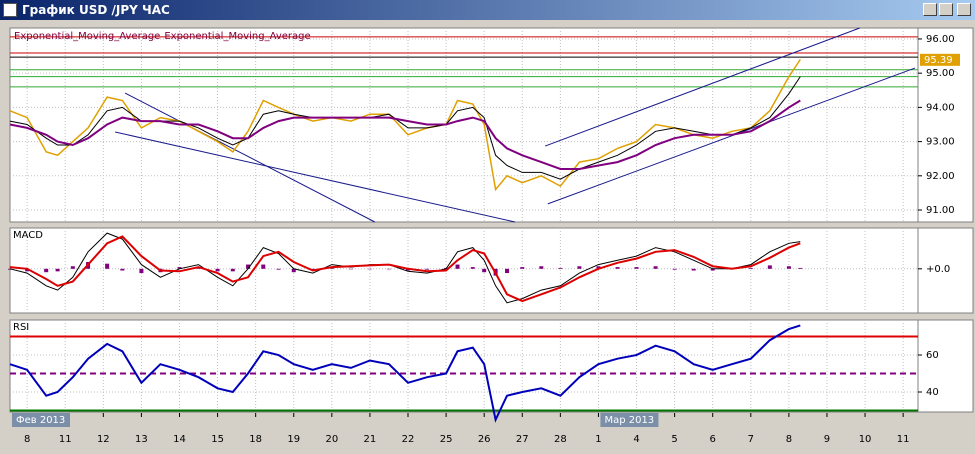  I want to click on y-tick-label: 96.00, so click(940, 39).